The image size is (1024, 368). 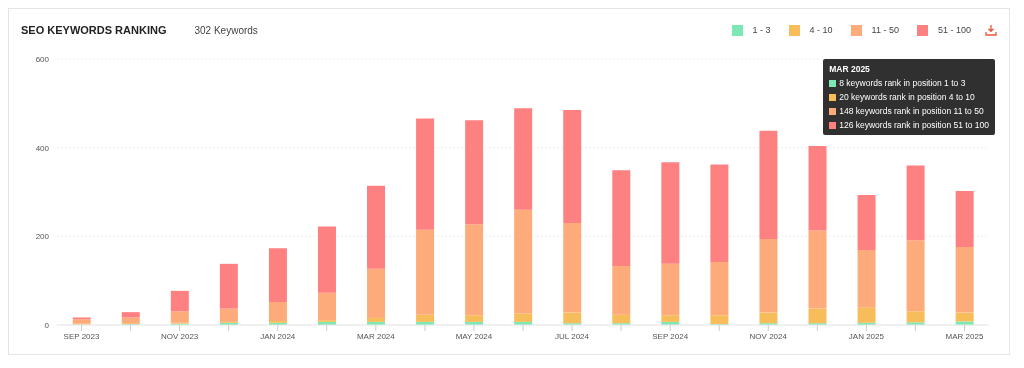 I want to click on y-tick-label: 200, so click(x=42, y=237).